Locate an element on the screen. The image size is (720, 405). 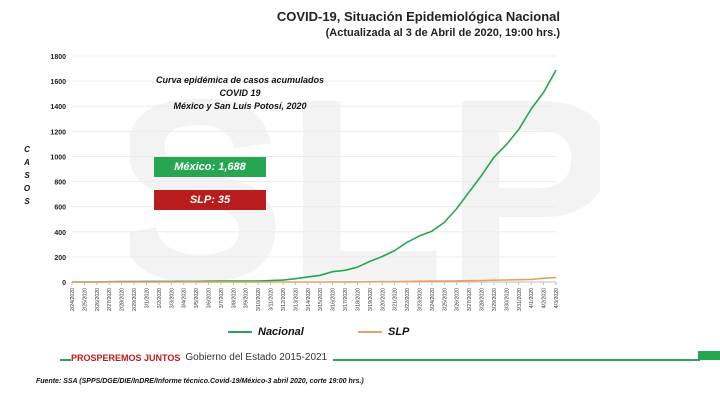
x-tick-label: 3/28/2020 is located at coordinates (483, 299).